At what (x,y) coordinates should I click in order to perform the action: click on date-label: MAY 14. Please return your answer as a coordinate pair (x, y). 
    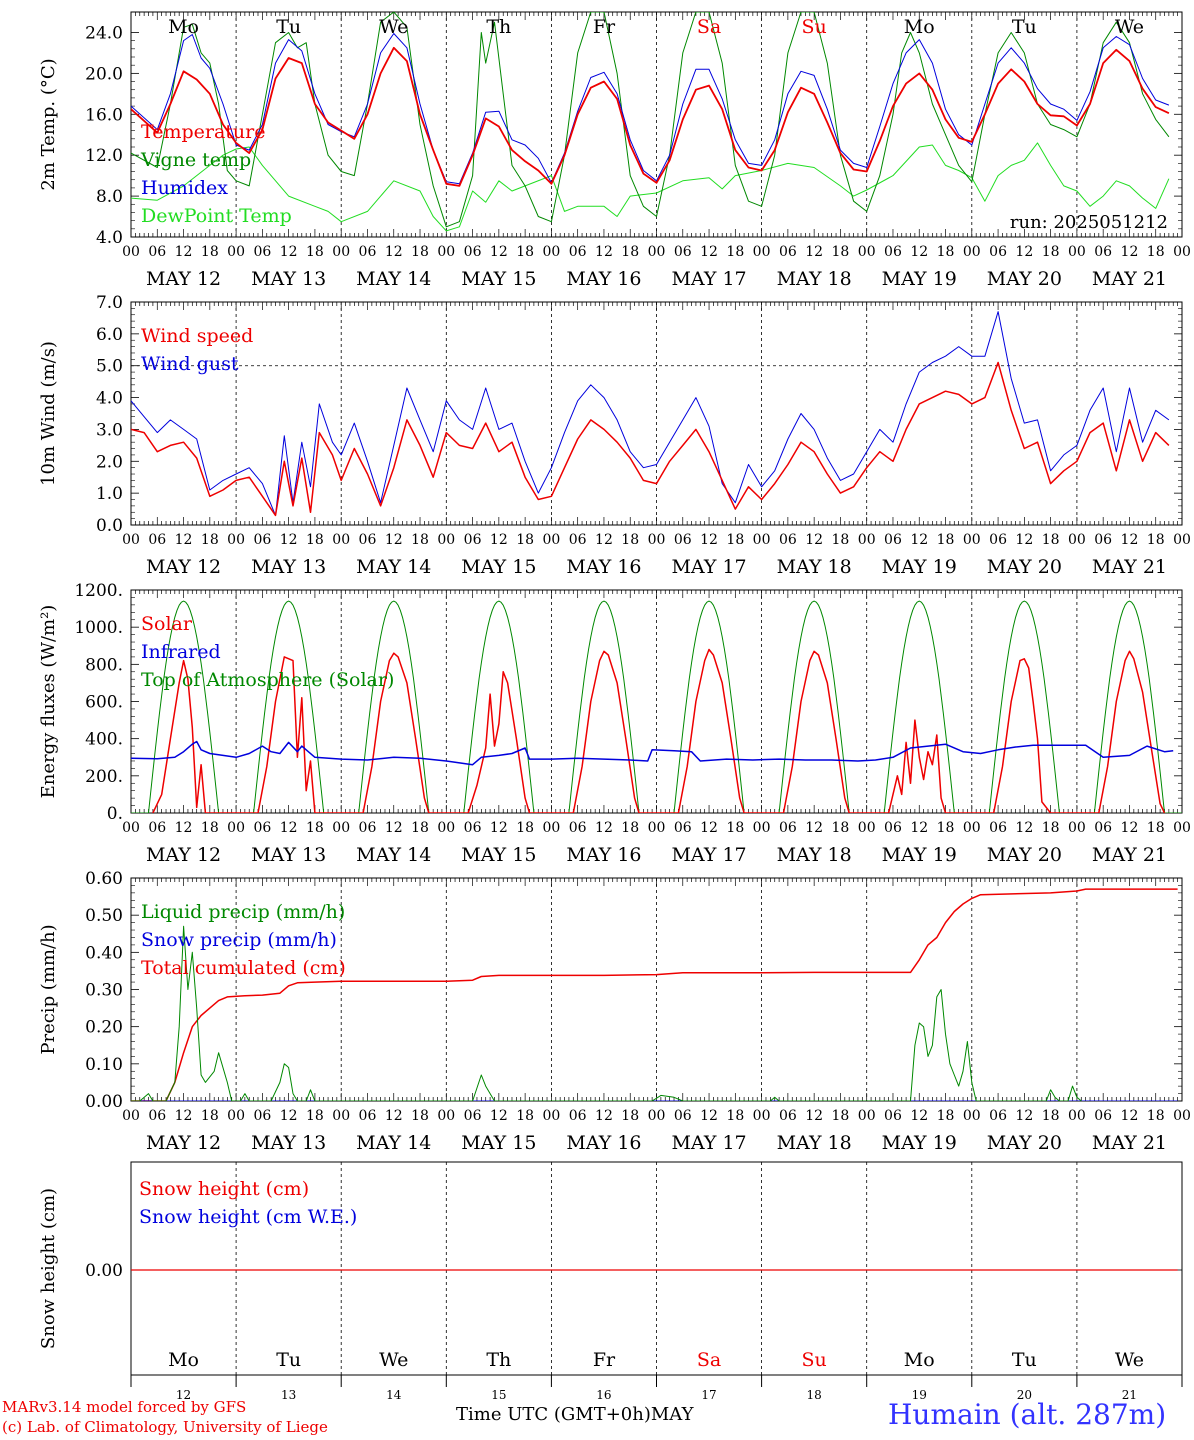
    Looking at the image, I should click on (393, 567).